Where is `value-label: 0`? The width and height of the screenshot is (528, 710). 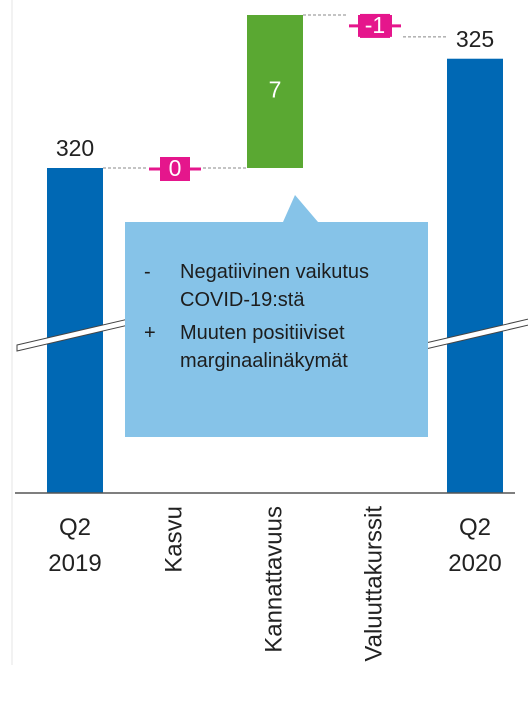 value-label: 0 is located at coordinates (175, 168).